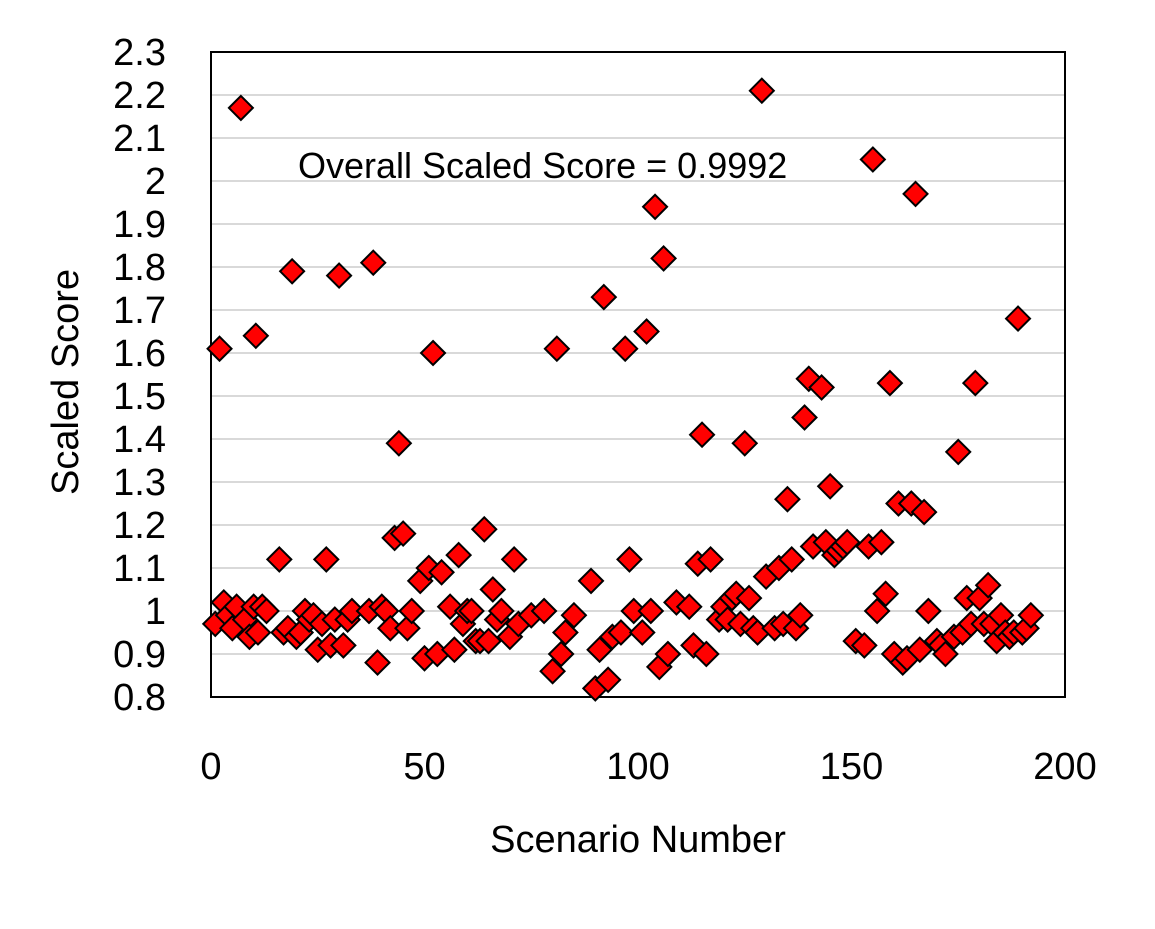  I want to click on overall-score-annotation: Overall Scaled Score = 0.9992, so click(542, 165).